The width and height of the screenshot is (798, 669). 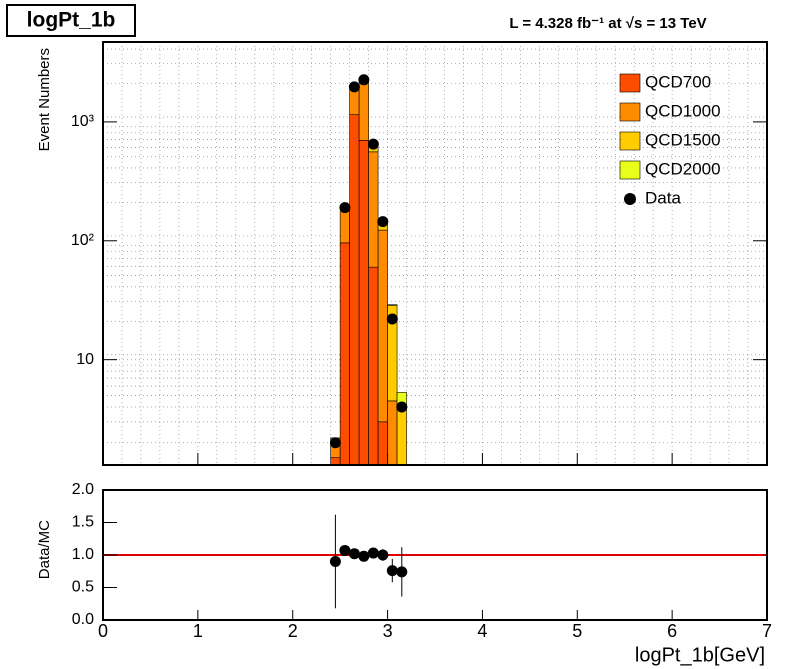 What do you see at coordinates (683, 139) in the screenshot?
I see `legend-label: QCD1500` at bounding box center [683, 139].